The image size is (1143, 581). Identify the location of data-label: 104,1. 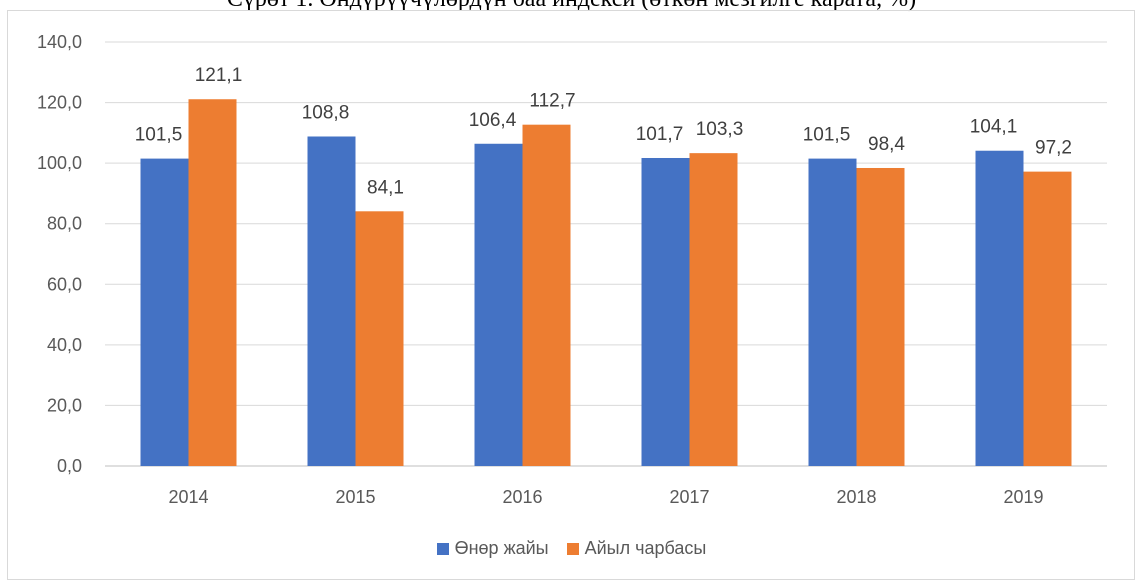
(994, 127).